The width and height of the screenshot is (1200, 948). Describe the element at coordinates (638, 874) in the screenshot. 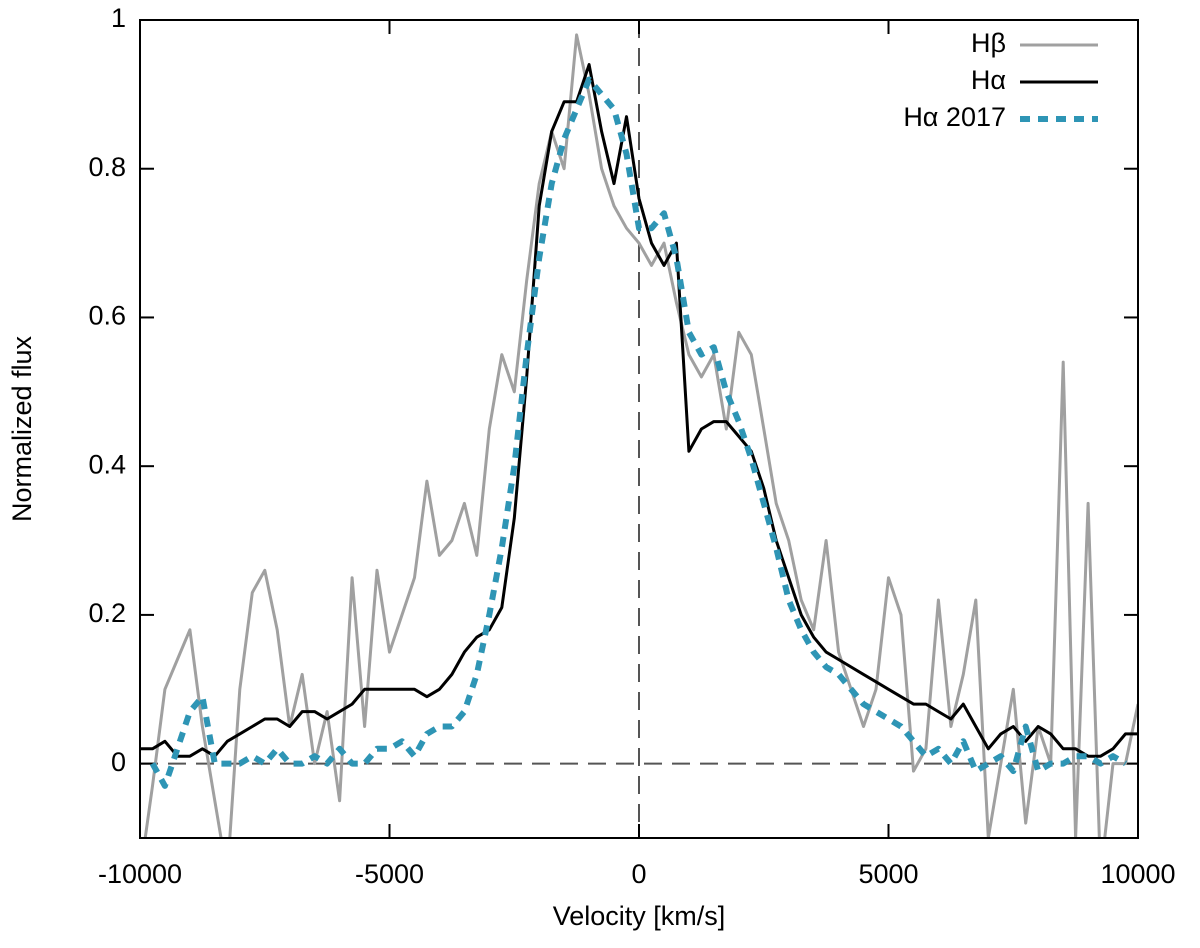

I see `x-tick-label: 0` at that location.